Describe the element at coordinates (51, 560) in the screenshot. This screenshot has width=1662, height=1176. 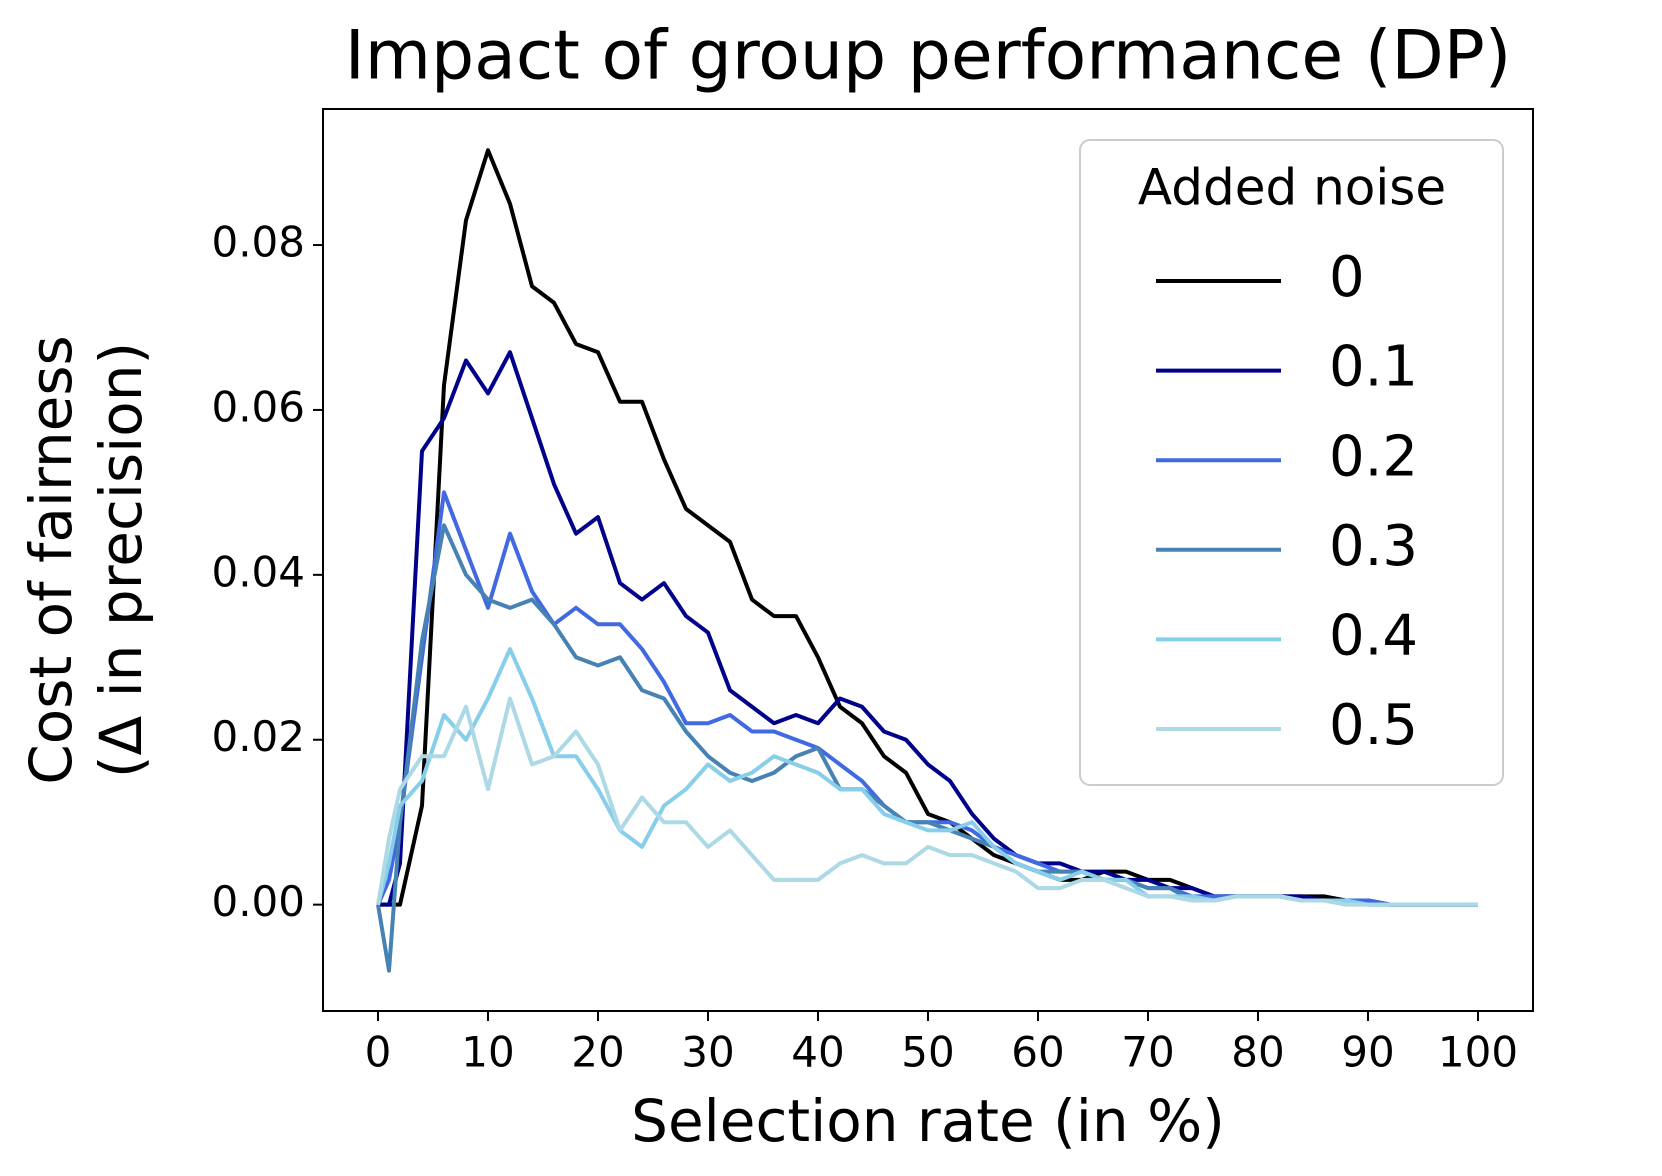
I see `y-axis-label: Cost of fairness` at that location.